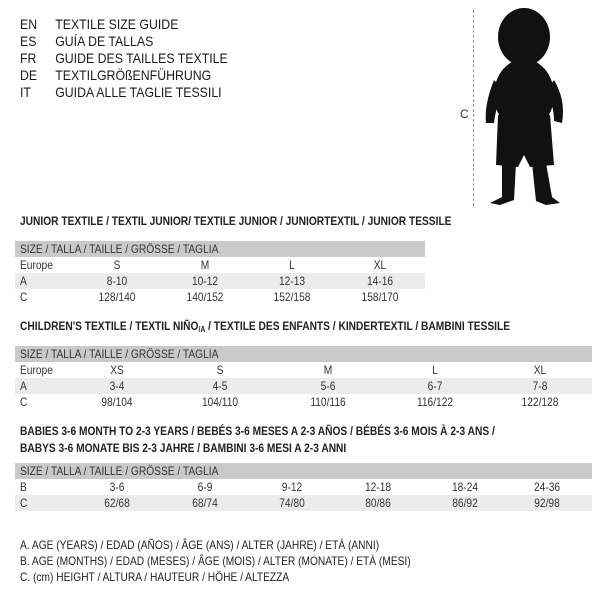 The image size is (600, 600). What do you see at coordinates (547, 487) in the screenshot?
I see `table-cell: 24-36` at bounding box center [547, 487].